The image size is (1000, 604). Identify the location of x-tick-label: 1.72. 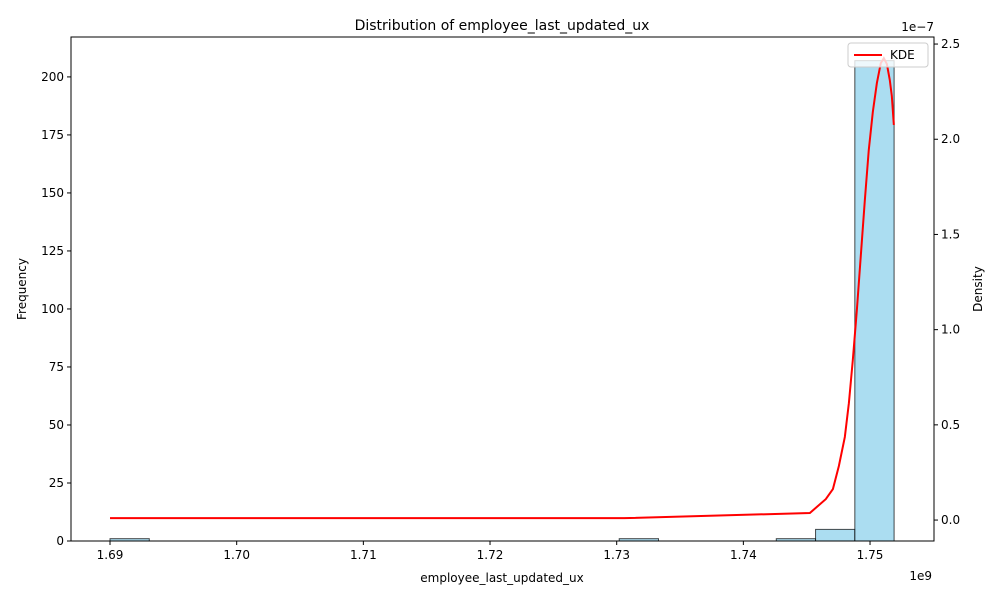
(490, 555).